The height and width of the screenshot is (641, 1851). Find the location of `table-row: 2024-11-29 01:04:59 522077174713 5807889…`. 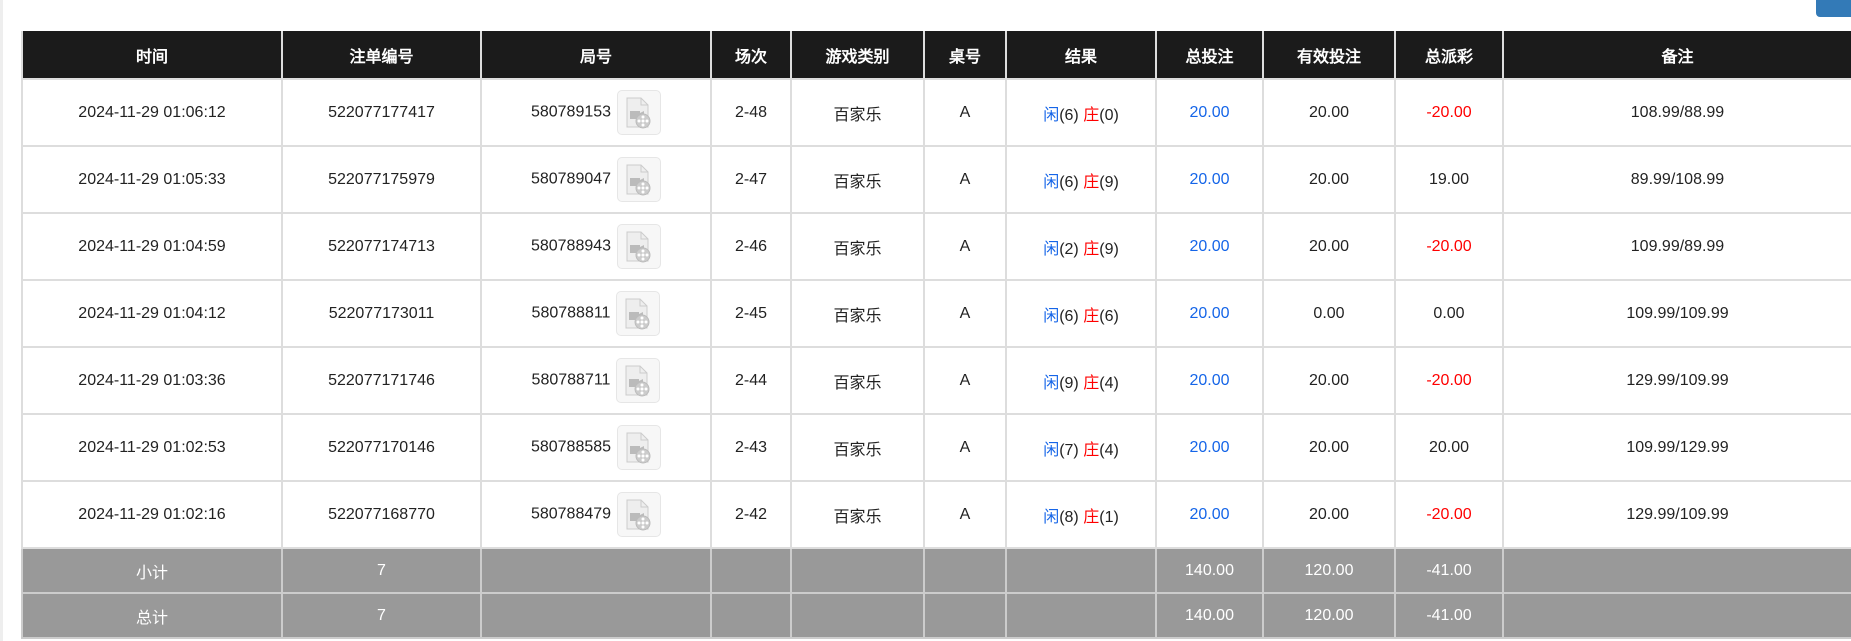

table-row: 2024-11-29 01:04:59 522077174713 5807889… is located at coordinates (936, 246).